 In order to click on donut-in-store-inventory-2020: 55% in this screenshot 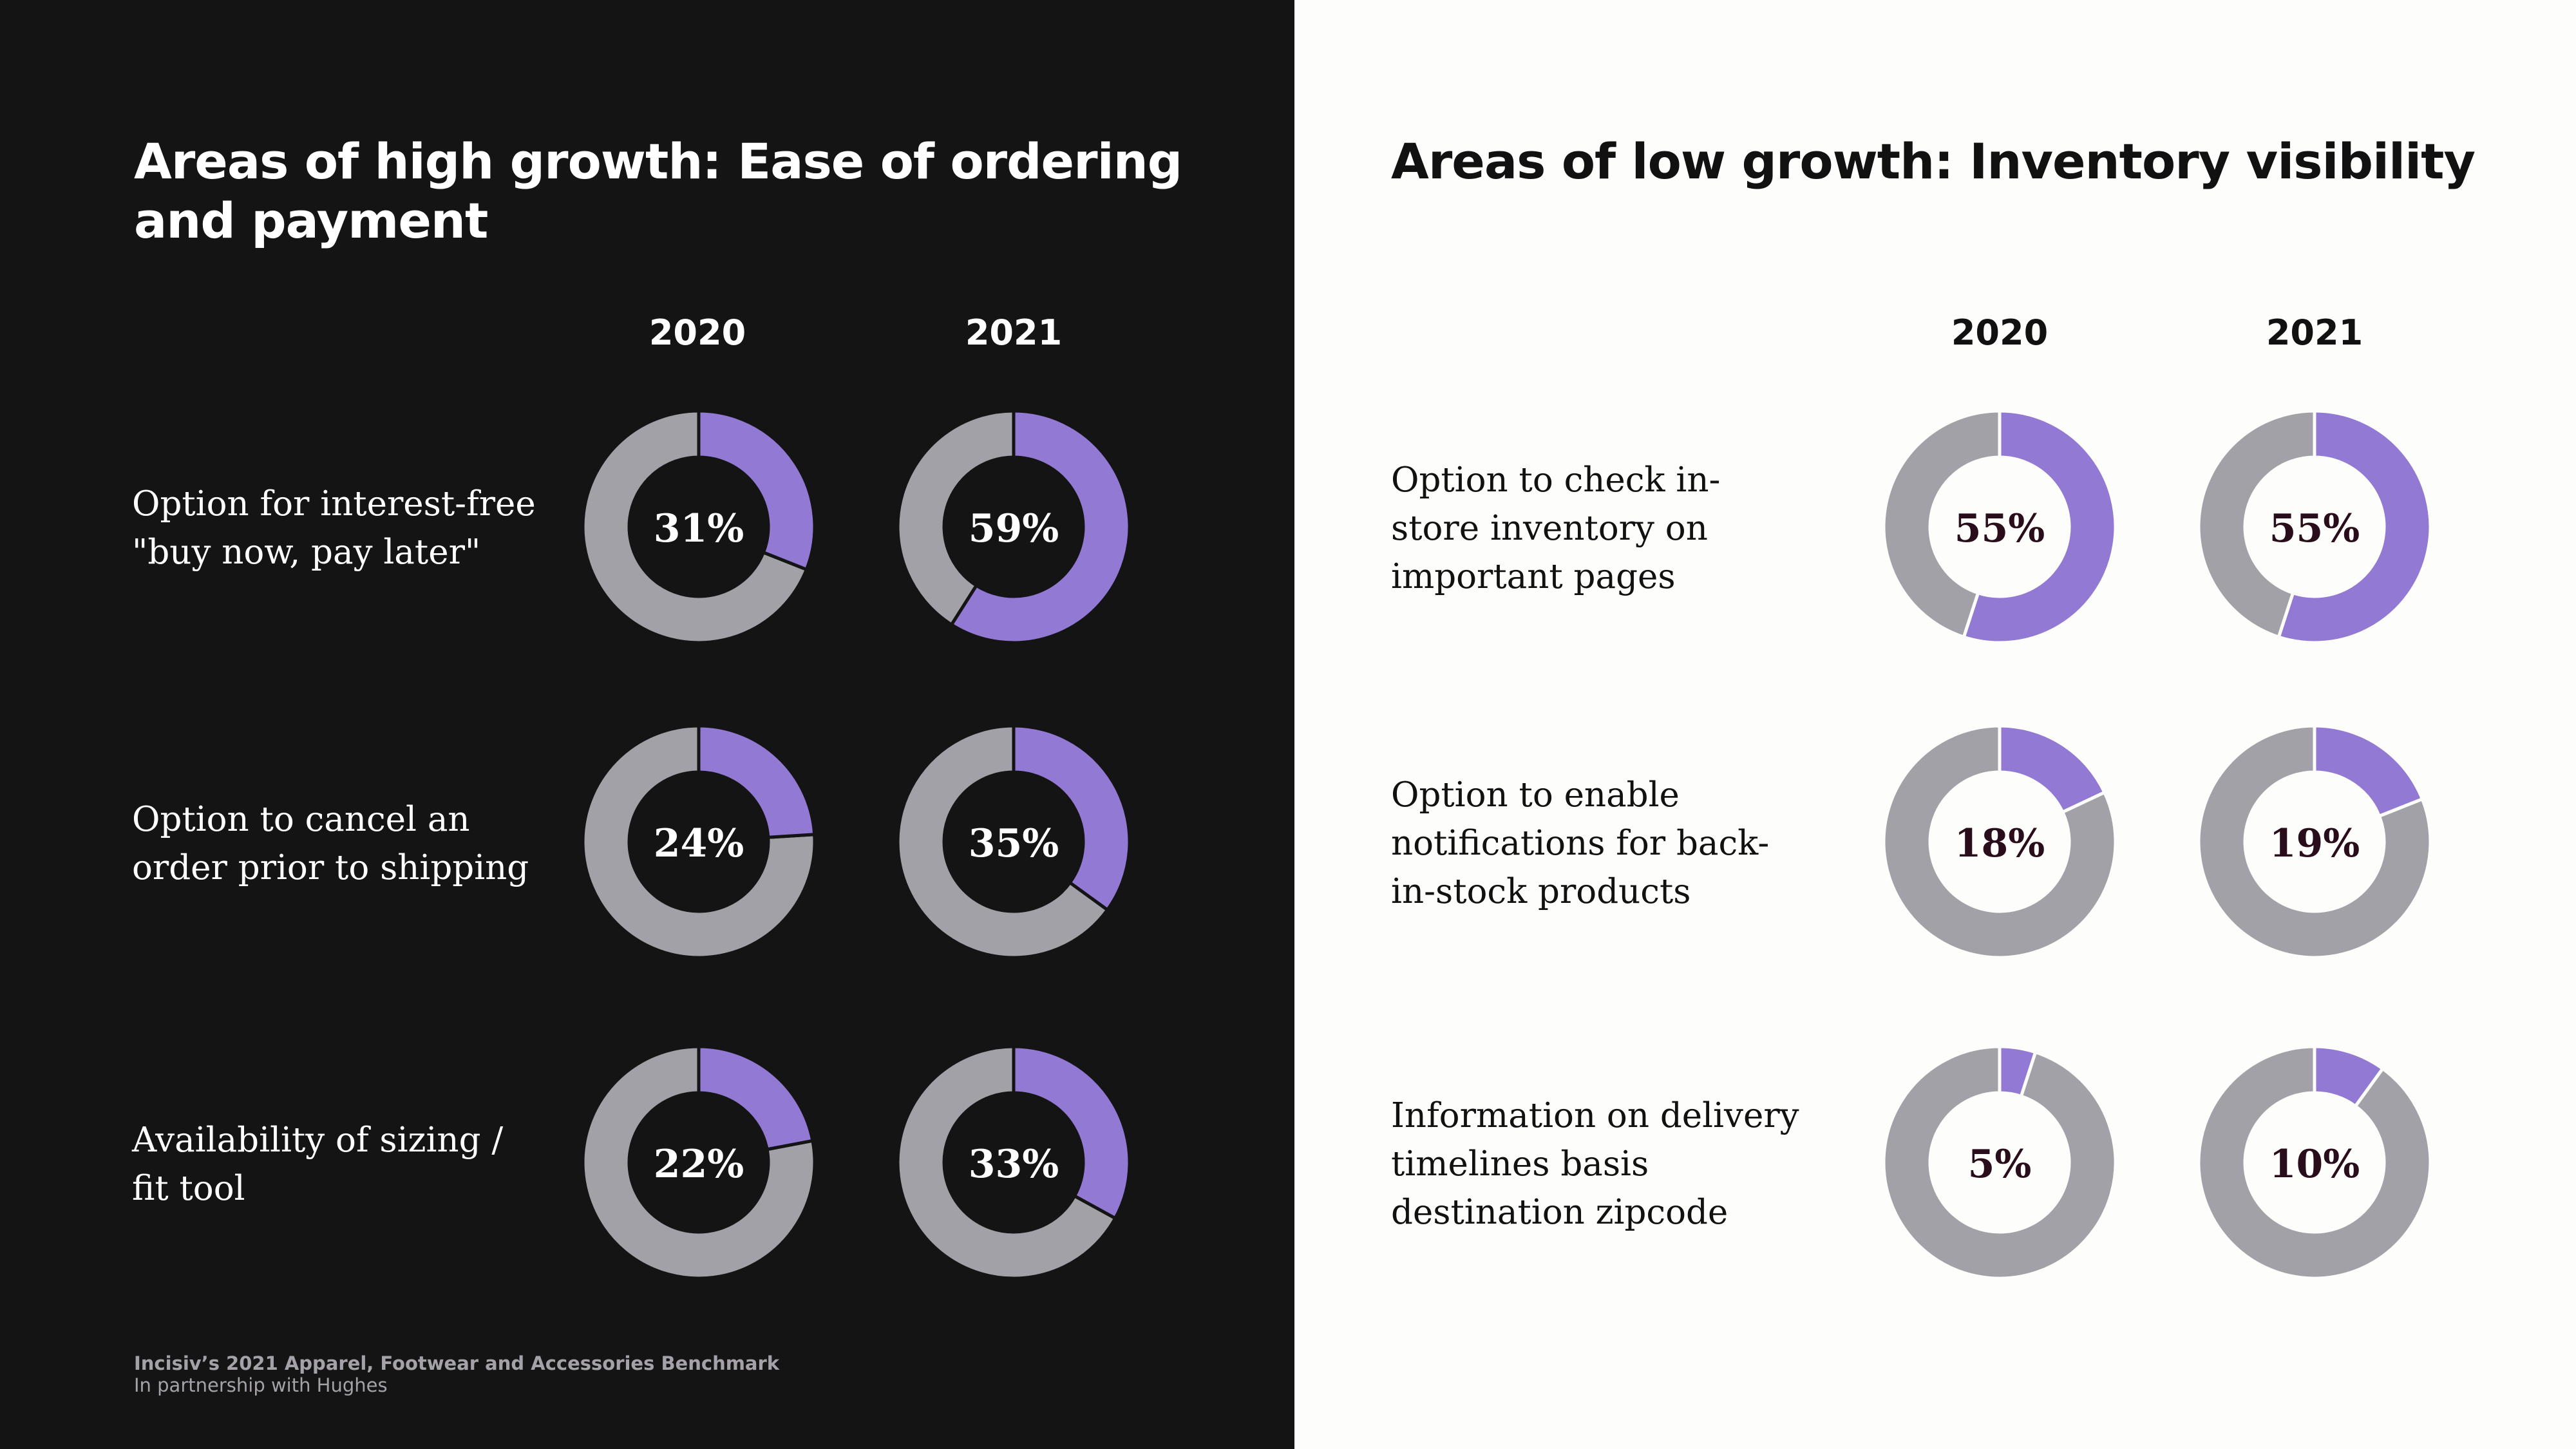, I will do `click(2000, 527)`.